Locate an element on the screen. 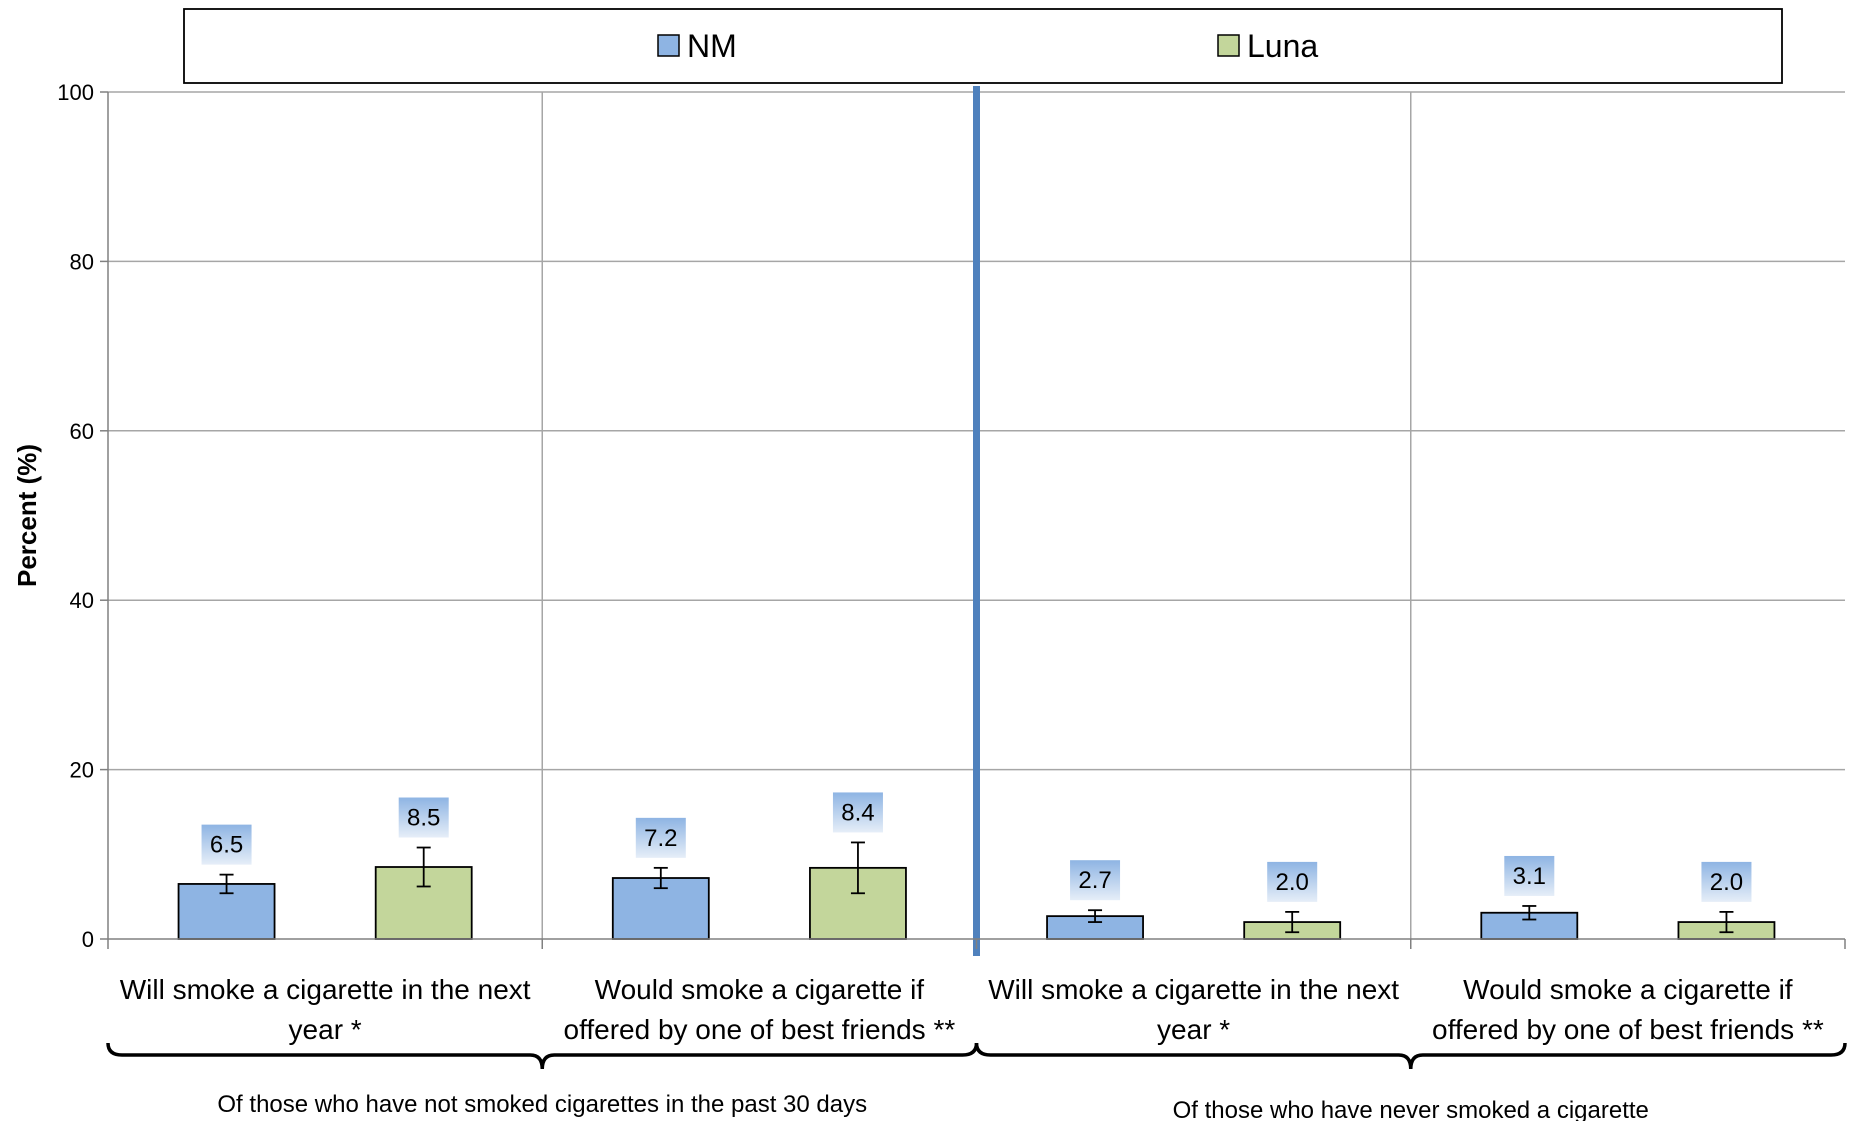 The height and width of the screenshot is (1121, 1851). legend-swatch-luna is located at coordinates (1228, 45).